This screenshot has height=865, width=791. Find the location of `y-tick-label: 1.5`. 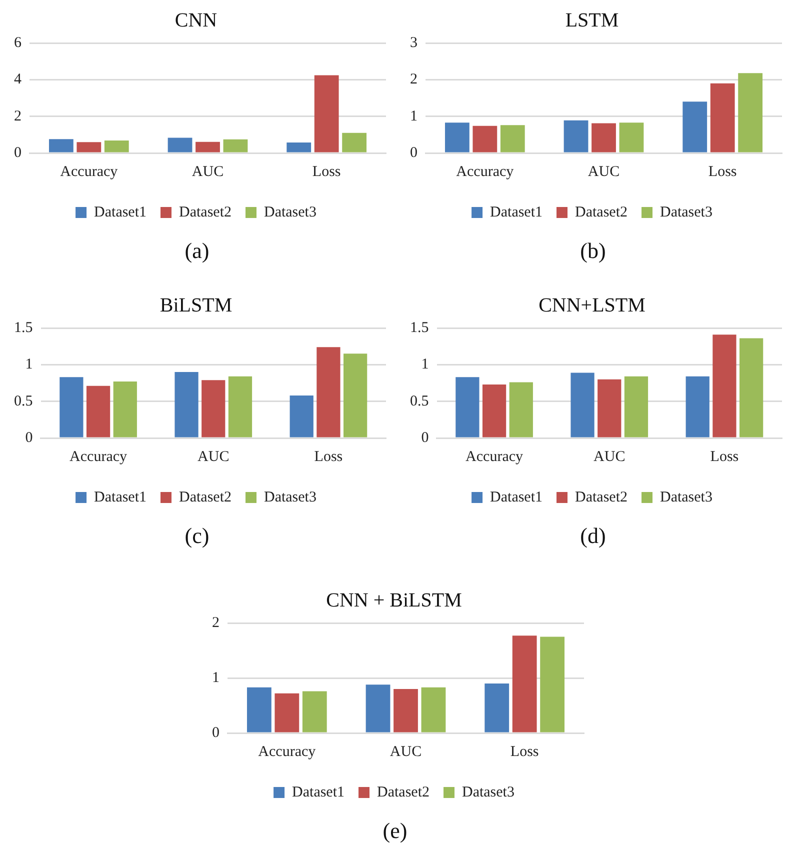

y-tick-label: 1.5 is located at coordinates (23, 328).